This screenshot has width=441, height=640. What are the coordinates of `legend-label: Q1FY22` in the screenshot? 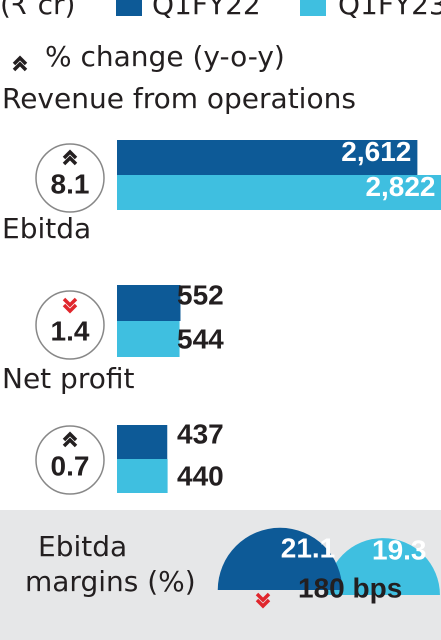 It's located at (206, 10).